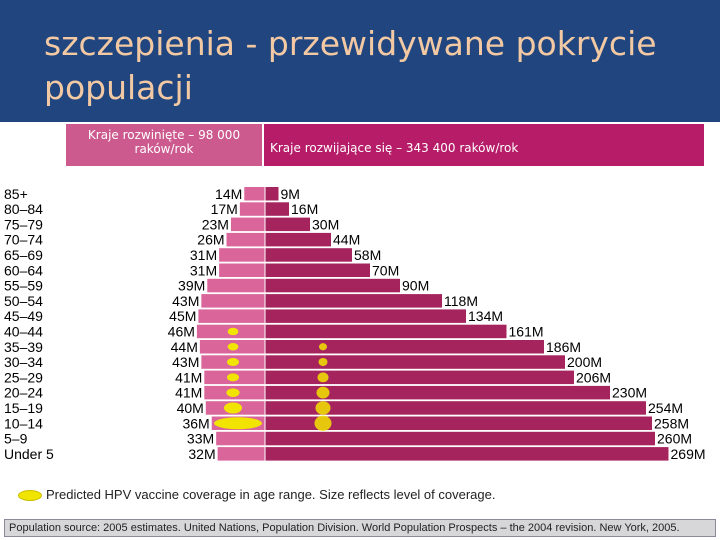 Image resolution: width=720 pixels, height=540 pixels. Describe the element at coordinates (23, 301) in the screenshot. I see `age-label: 50–54` at that location.